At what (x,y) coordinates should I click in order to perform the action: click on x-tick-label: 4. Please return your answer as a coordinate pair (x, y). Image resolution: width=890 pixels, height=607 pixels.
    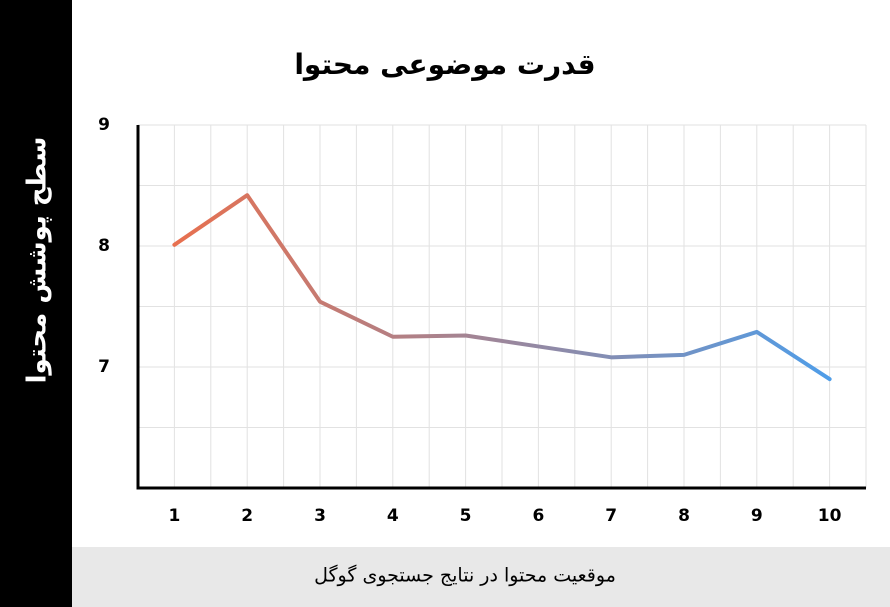
    Looking at the image, I should click on (393, 516).